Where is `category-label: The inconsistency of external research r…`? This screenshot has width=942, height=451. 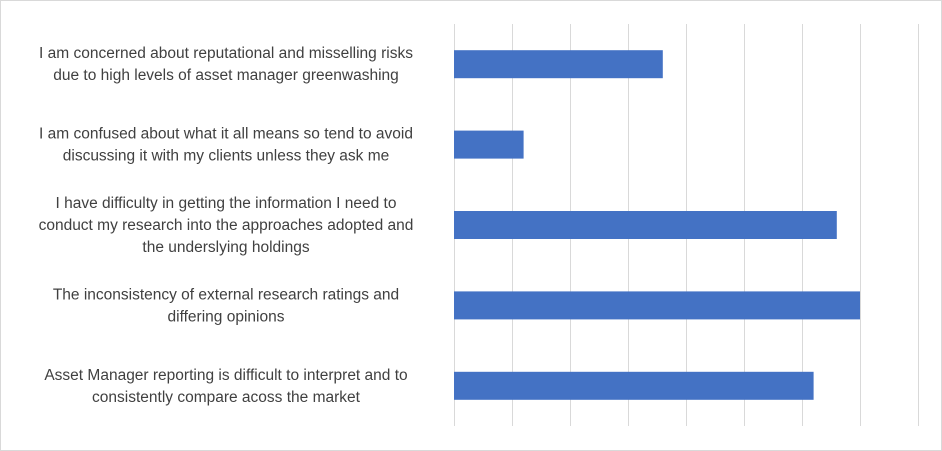
category-label: The inconsistency of external research r… is located at coordinates (226, 305).